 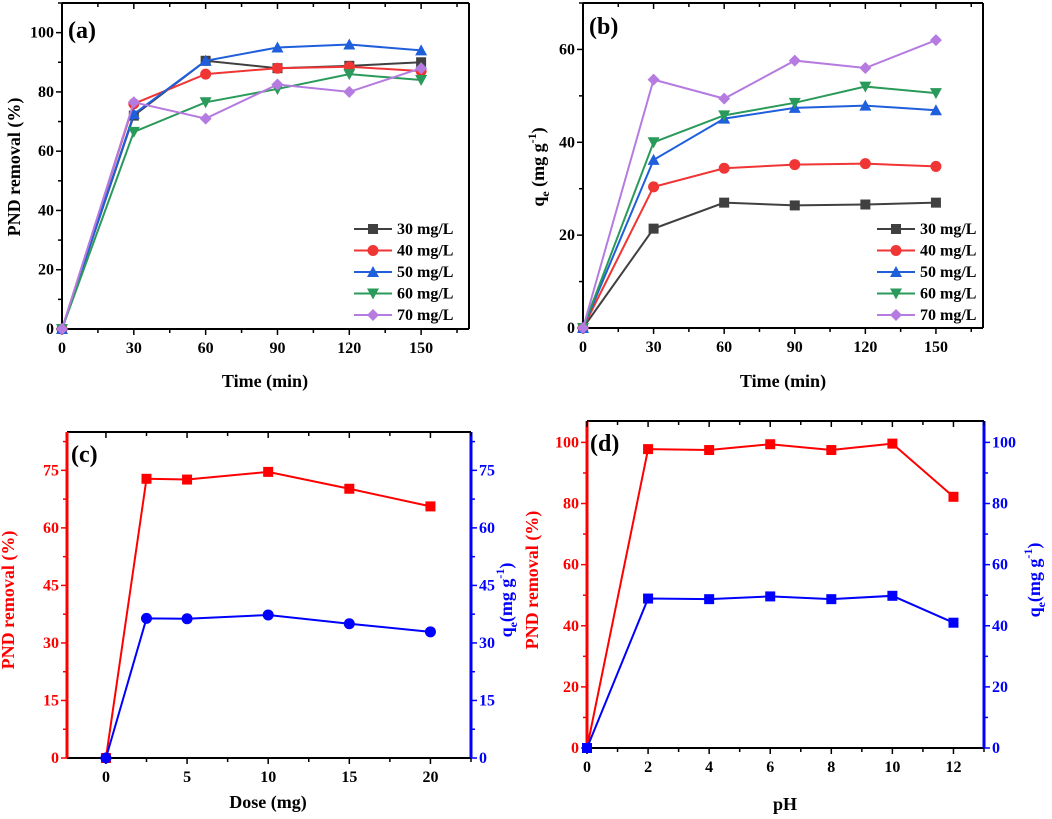 I want to click on panel-label: (d), so click(x=604, y=444).